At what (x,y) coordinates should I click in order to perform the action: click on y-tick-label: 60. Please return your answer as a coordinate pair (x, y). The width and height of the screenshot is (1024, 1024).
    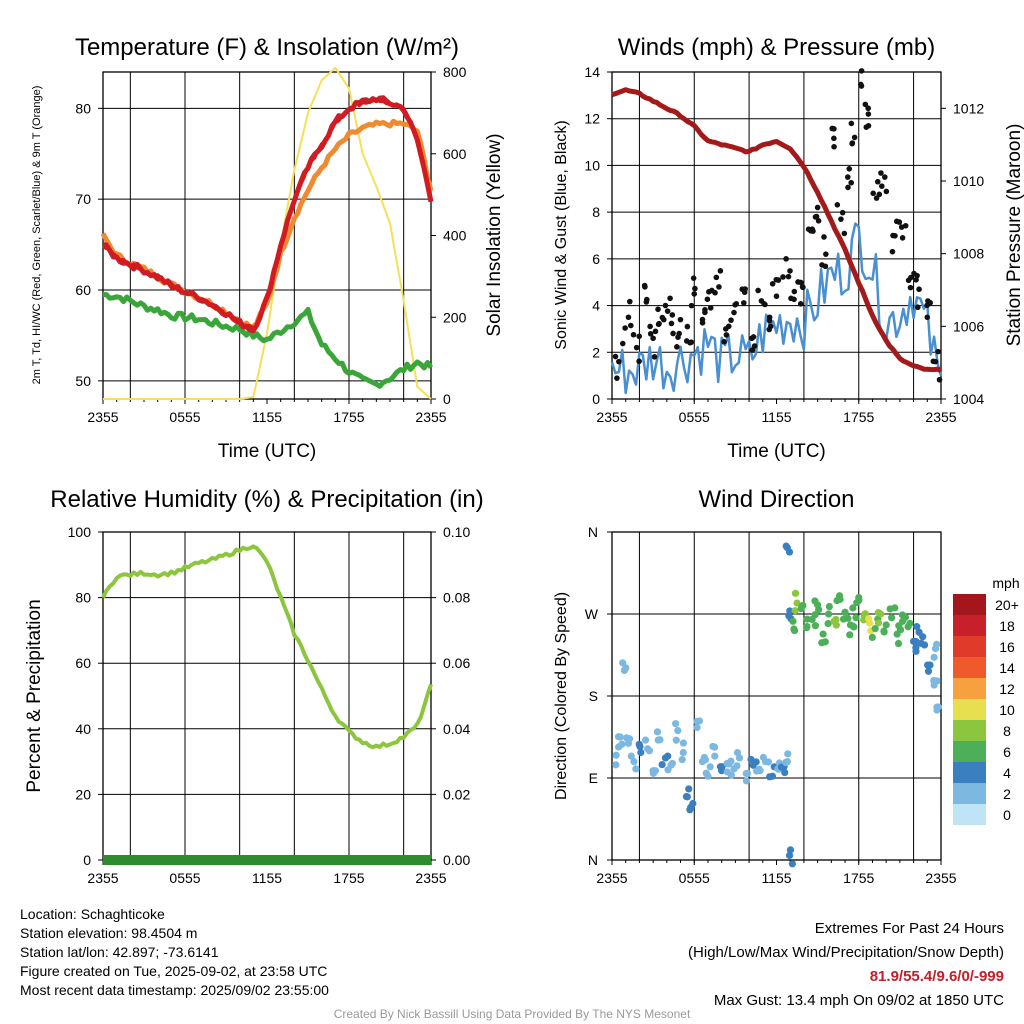
    Looking at the image, I should click on (83, 290).